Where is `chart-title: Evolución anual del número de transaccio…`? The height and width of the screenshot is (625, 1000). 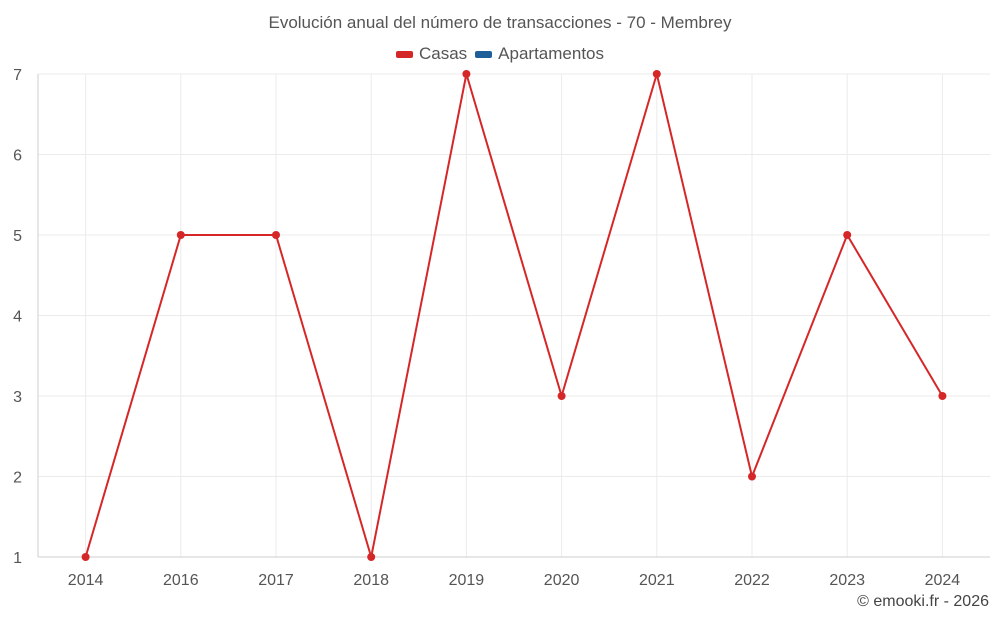
chart-title: Evolución anual del número de transaccio… is located at coordinates (500, 22).